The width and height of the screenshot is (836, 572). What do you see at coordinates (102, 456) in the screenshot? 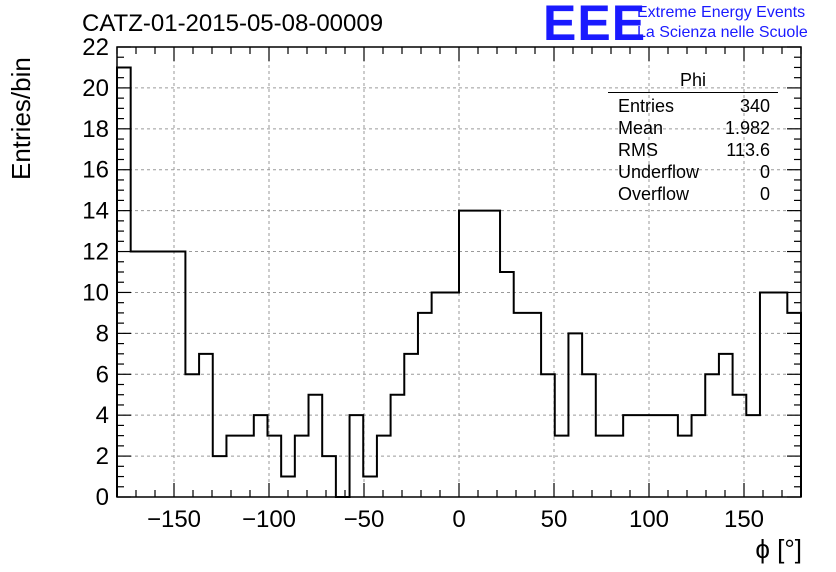
I see `y-tick-label: 2` at bounding box center [102, 456].